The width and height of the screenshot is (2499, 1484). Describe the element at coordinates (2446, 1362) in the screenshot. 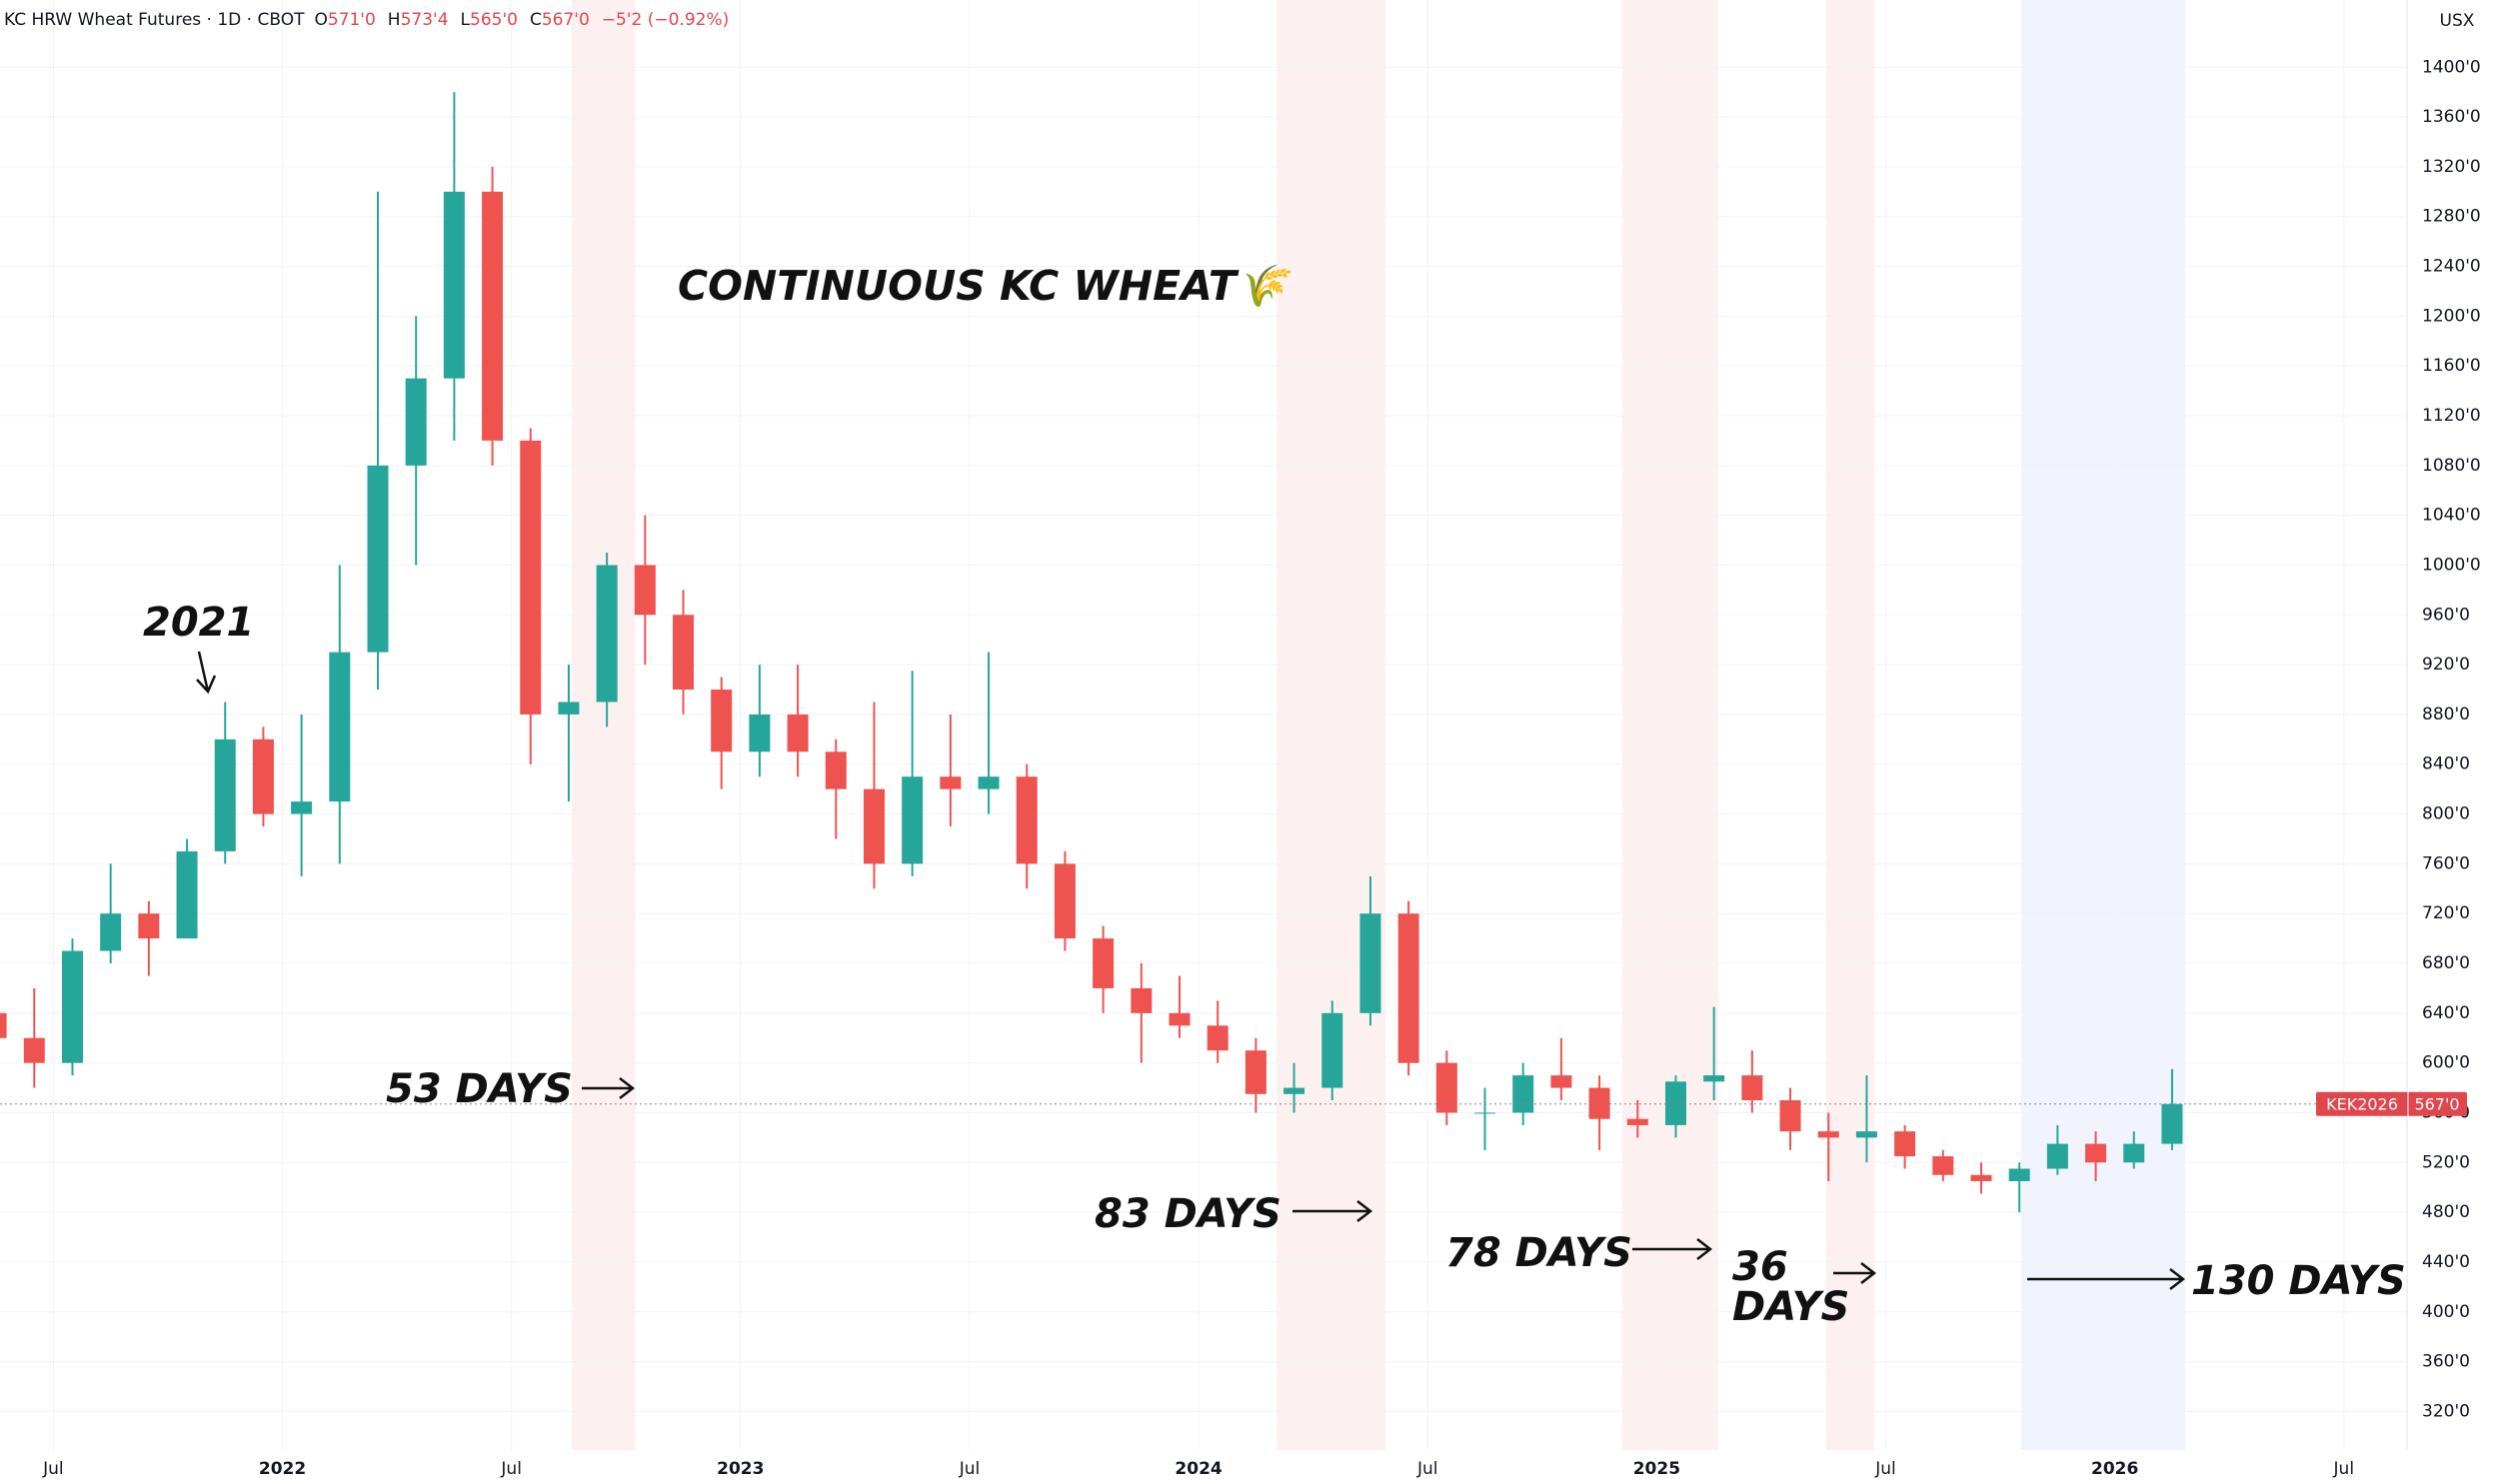

I see `y-tick-label: 360'0` at that location.